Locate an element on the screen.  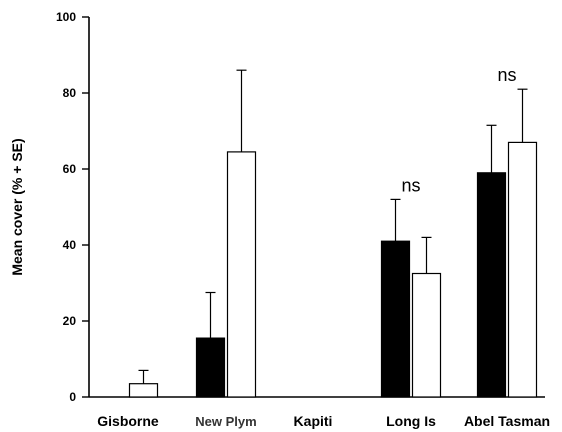
category-label-gisborne: Gisborne is located at coordinates (128, 421).